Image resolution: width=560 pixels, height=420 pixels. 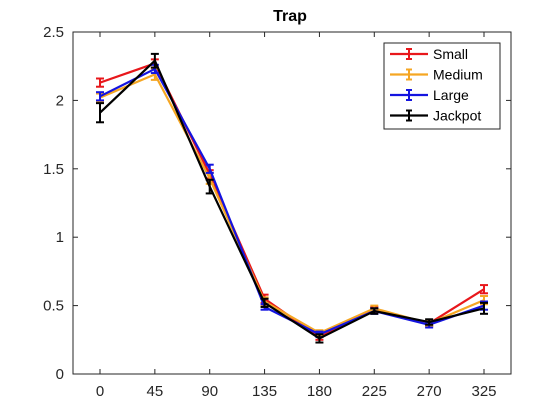 What do you see at coordinates (53, 169) in the screenshot?
I see `y-tick-label: 1.5` at bounding box center [53, 169].